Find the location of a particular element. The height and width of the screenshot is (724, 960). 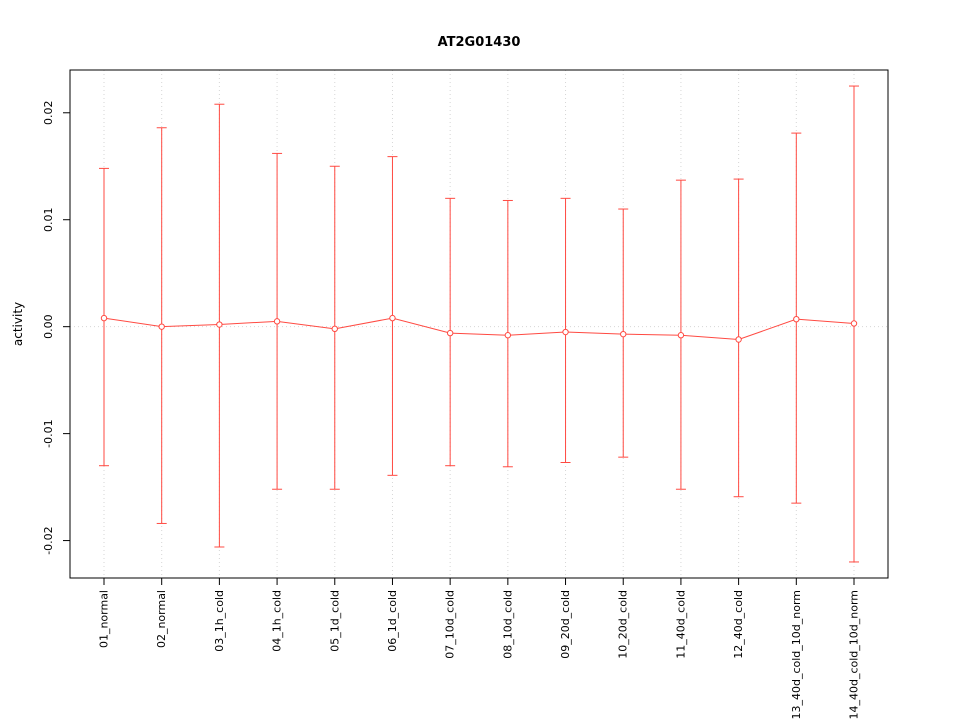

y-tick-label: -0.01 is located at coordinates (48, 433).